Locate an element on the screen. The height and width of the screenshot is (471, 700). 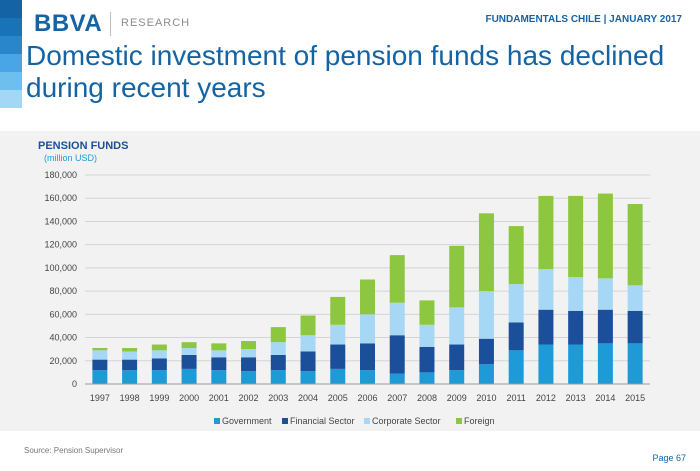
report-title: FUNDAMENTALS CHILE | JANUARY 2017 is located at coordinates (583, 19).